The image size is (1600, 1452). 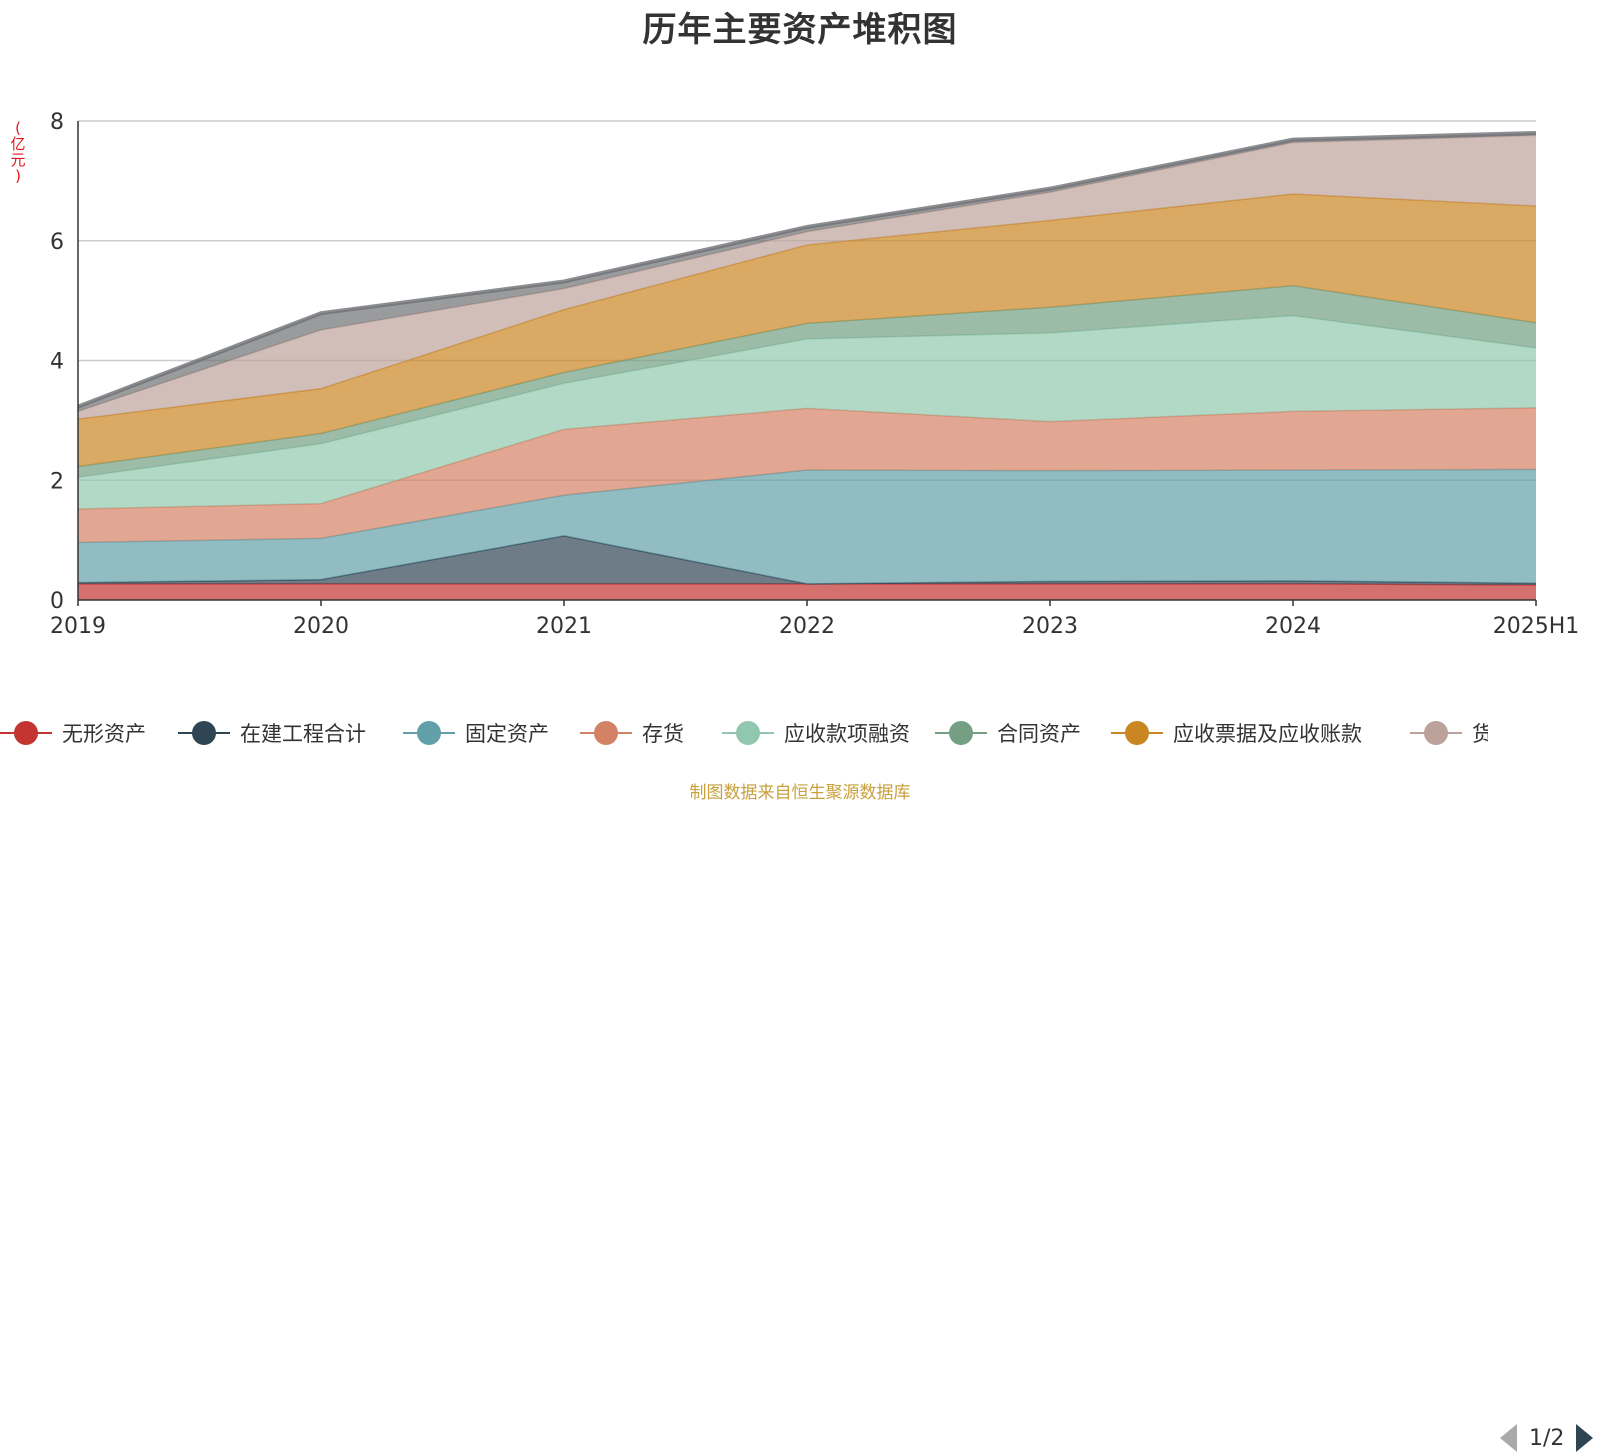 What do you see at coordinates (1536, 626) in the screenshot?
I see `x-tick-label: 2025H1` at bounding box center [1536, 626].